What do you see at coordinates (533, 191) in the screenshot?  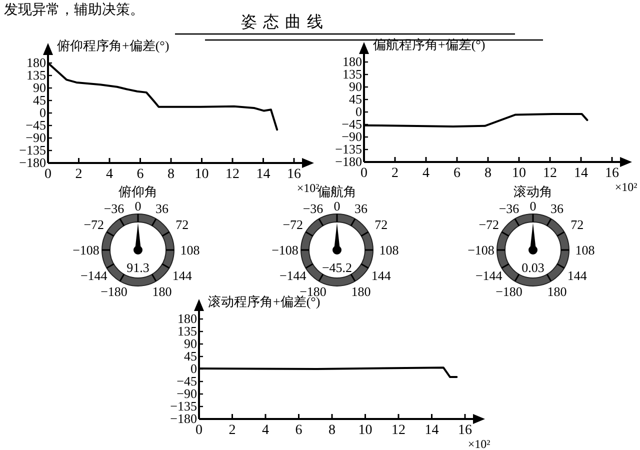 I see `text: 滚动角` at bounding box center [533, 191].